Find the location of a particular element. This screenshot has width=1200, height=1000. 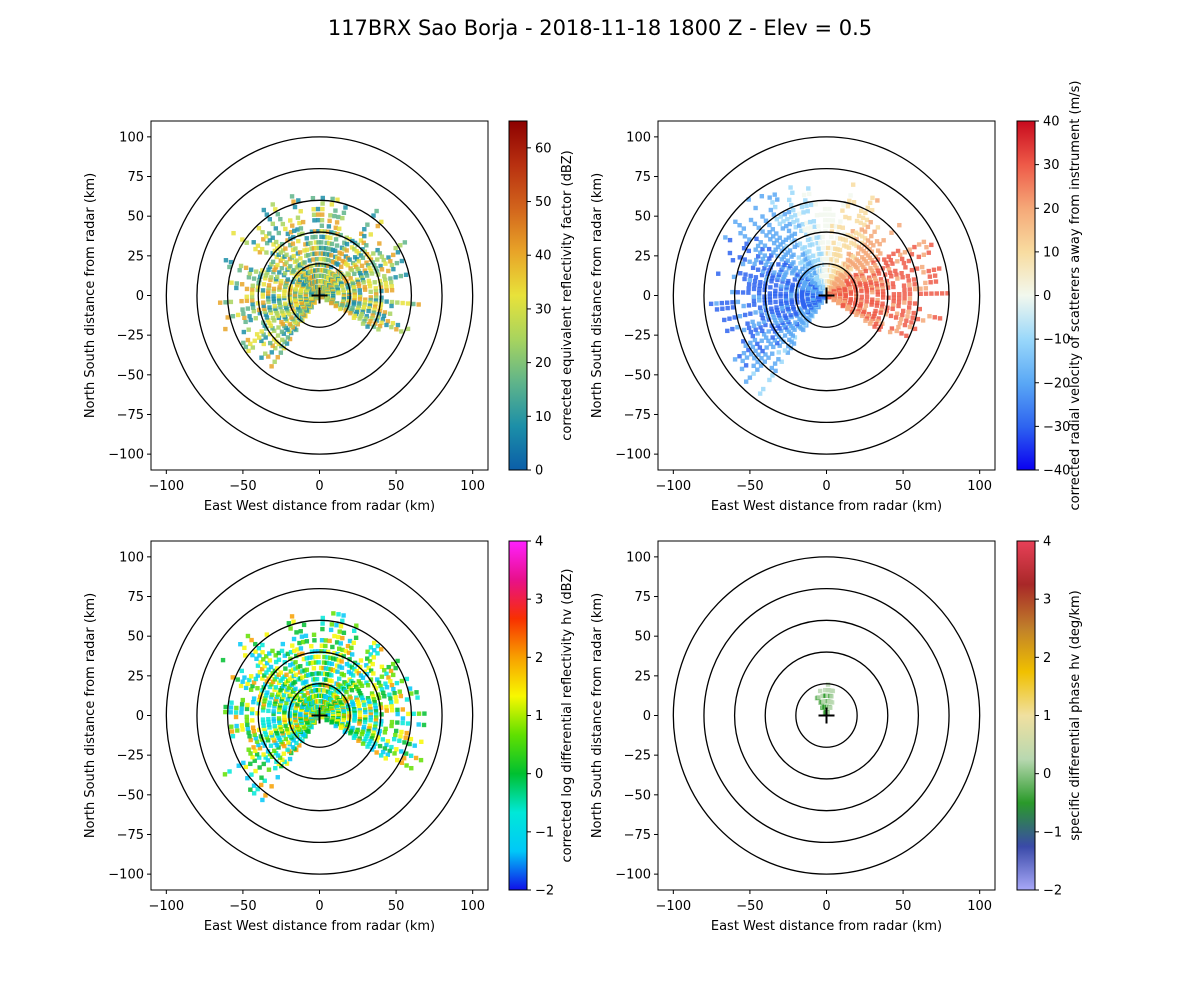

colorbar-tick-label: −2 is located at coordinates (1052, 891).